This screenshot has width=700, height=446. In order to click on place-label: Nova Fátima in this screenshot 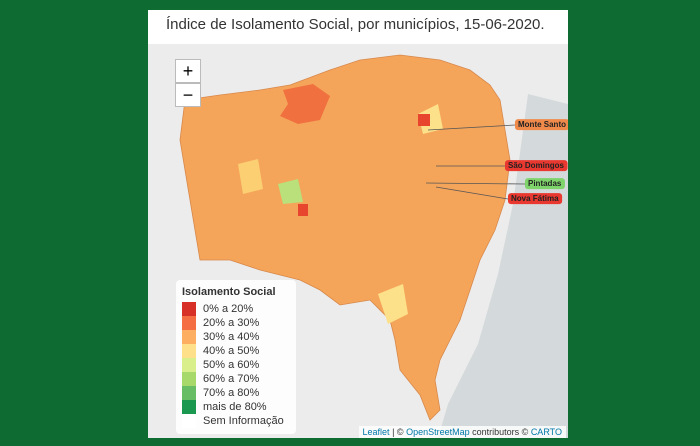, I will do `click(535, 198)`.